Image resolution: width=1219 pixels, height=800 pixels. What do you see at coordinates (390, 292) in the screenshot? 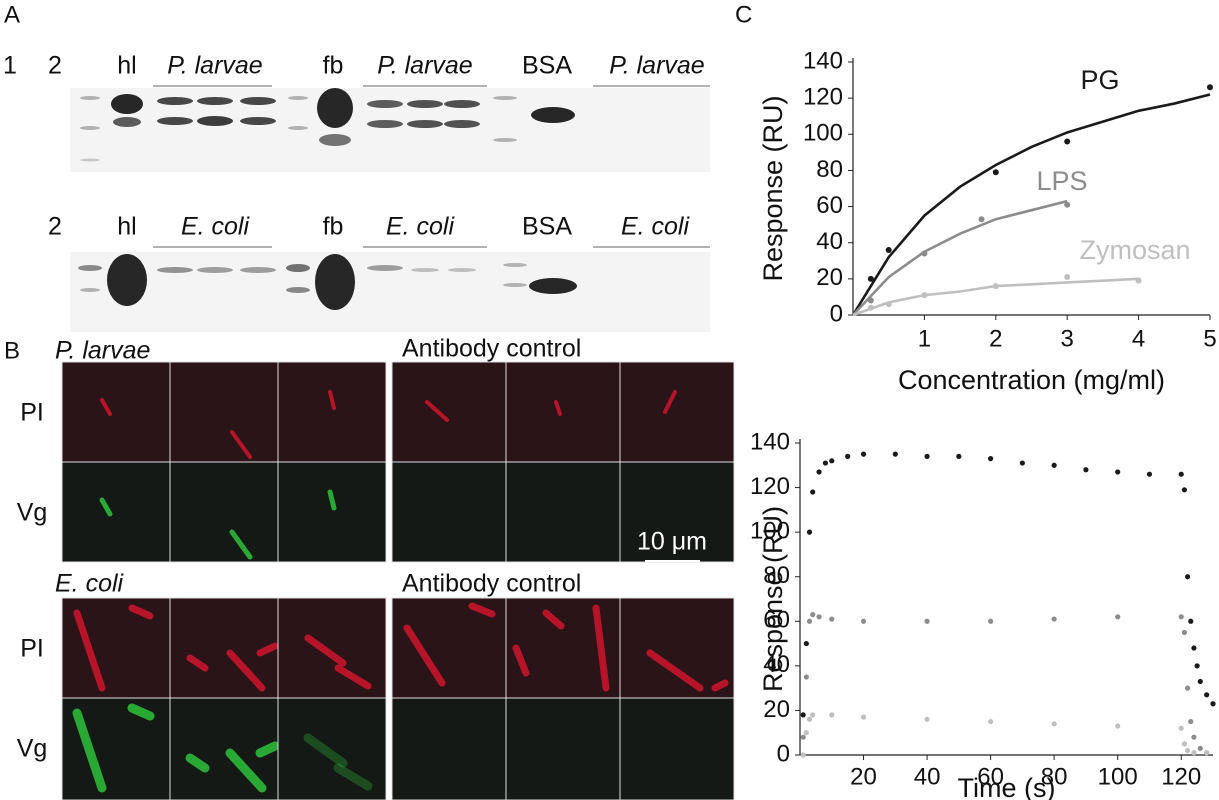
I see `blot-membrane` at bounding box center [390, 292].